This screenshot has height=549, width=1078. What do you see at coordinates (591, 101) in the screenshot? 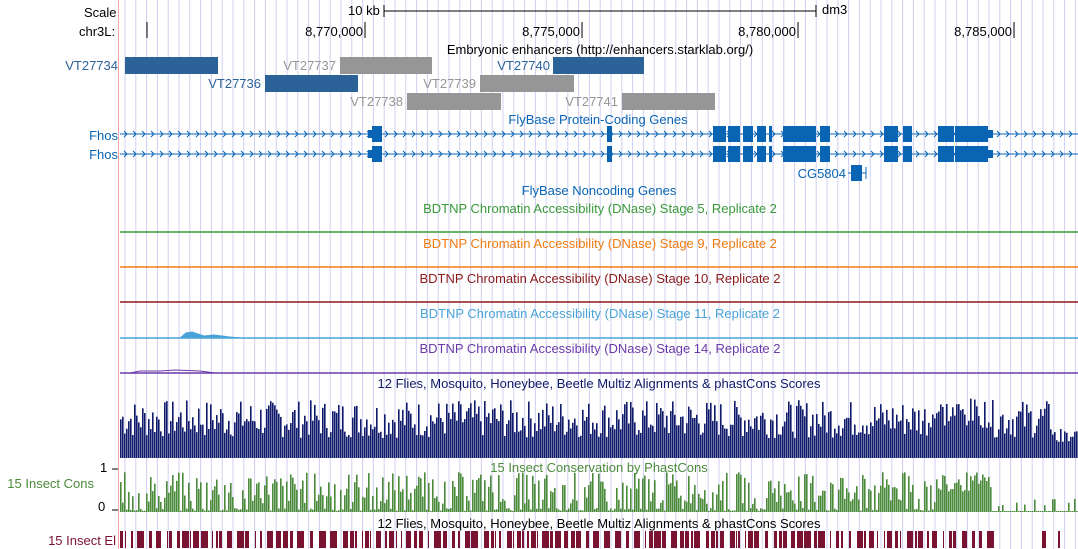
I see `feature-label-vt27741: VT27741` at bounding box center [591, 101].